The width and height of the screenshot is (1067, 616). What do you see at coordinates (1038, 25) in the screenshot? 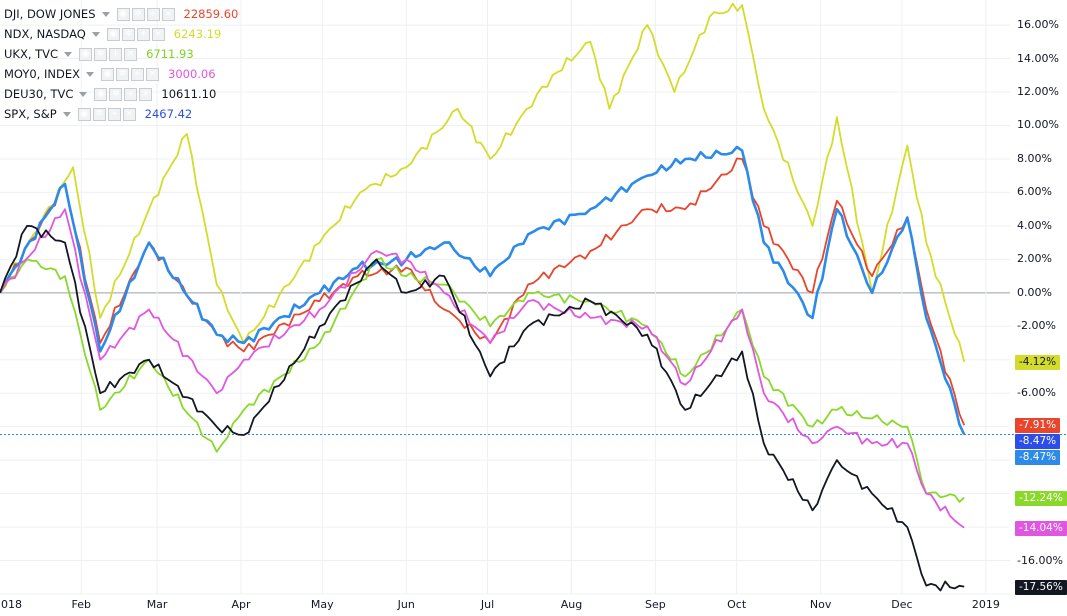
I see `y-tick-label: 16.00%` at bounding box center [1038, 25].